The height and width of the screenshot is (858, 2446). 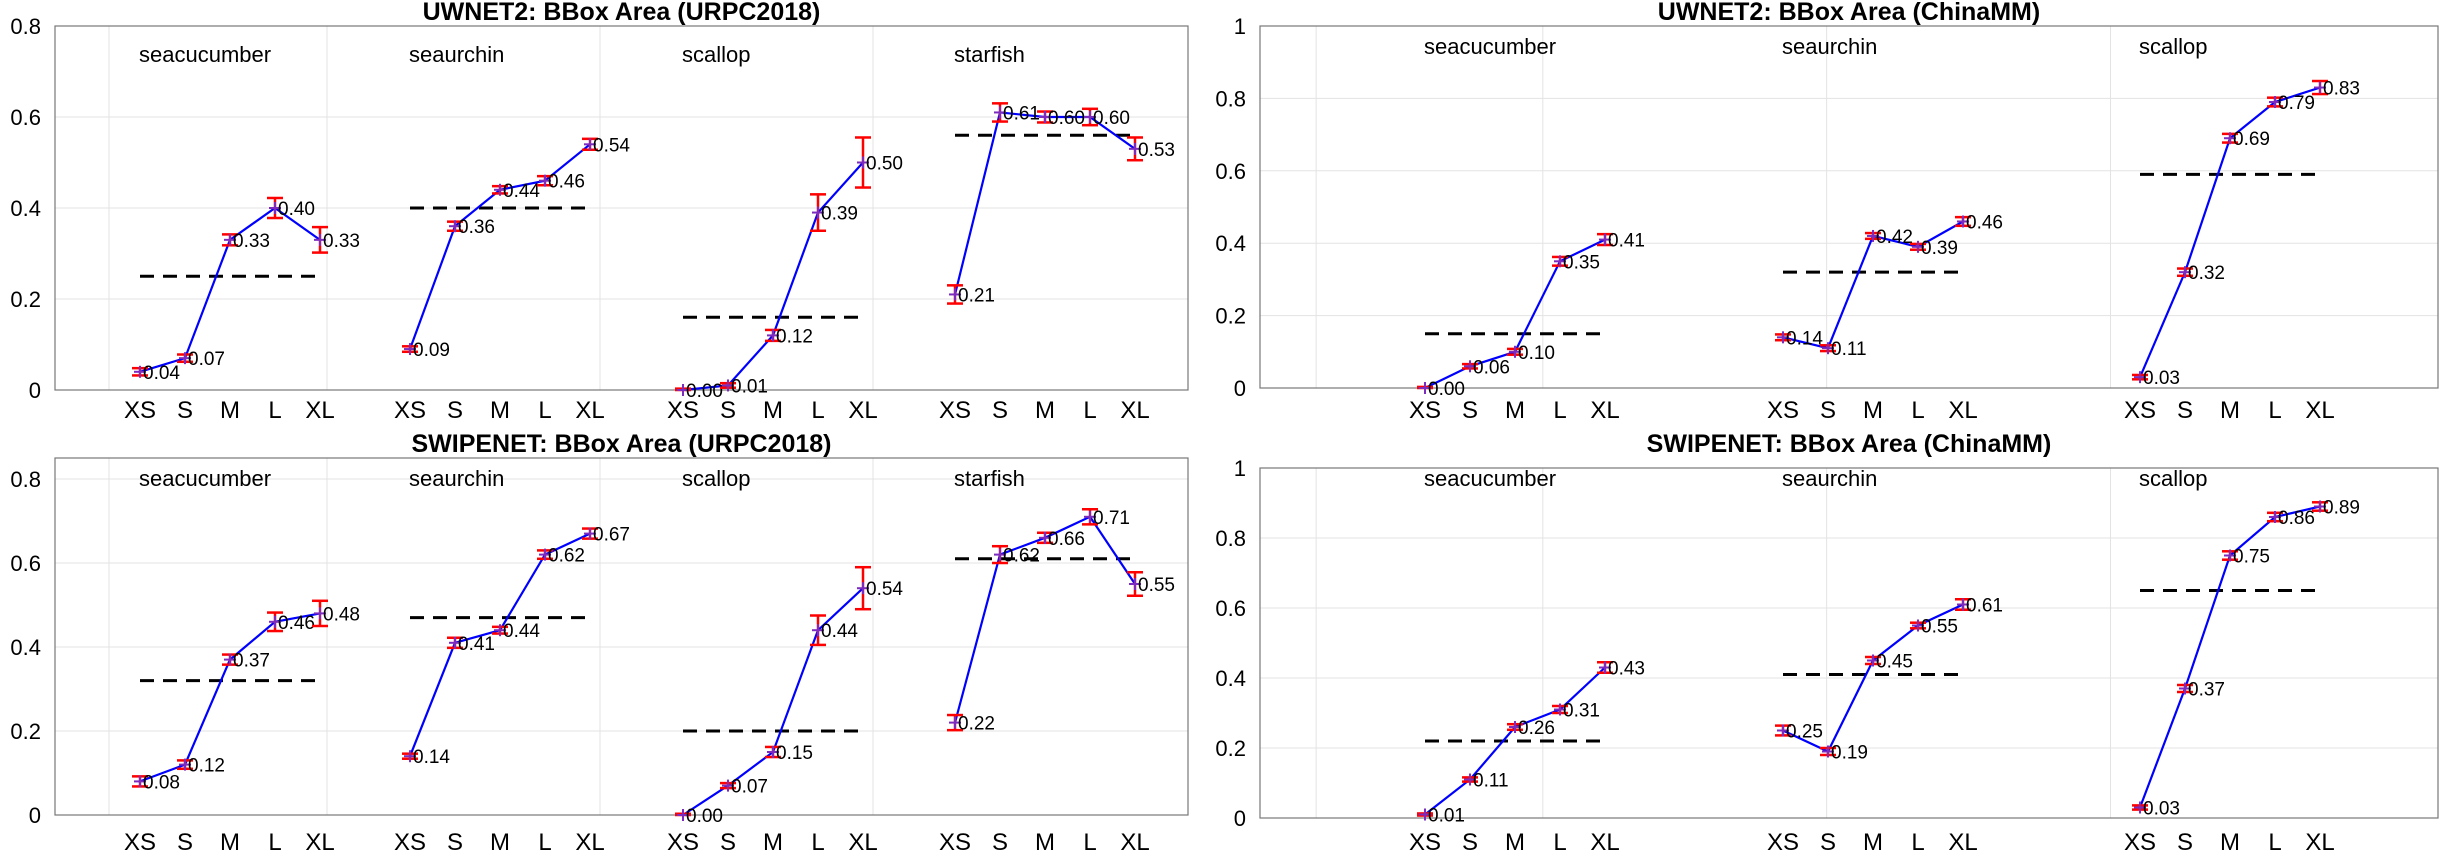 I want to click on data-label: 0.36, so click(x=476, y=227).